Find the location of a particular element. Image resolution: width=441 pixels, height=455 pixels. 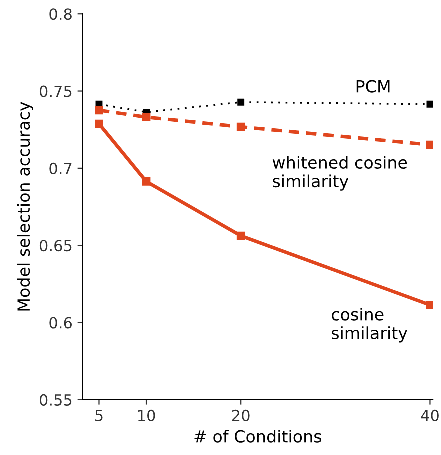

y-axis-title: Model selection accuracy is located at coordinates (25, 206).